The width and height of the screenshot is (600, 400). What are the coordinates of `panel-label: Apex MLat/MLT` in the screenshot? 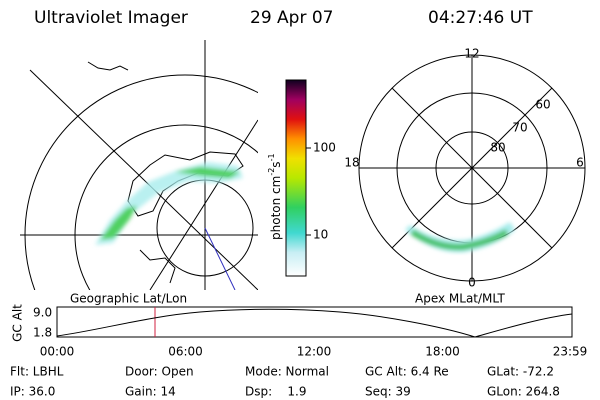 It's located at (460, 299).